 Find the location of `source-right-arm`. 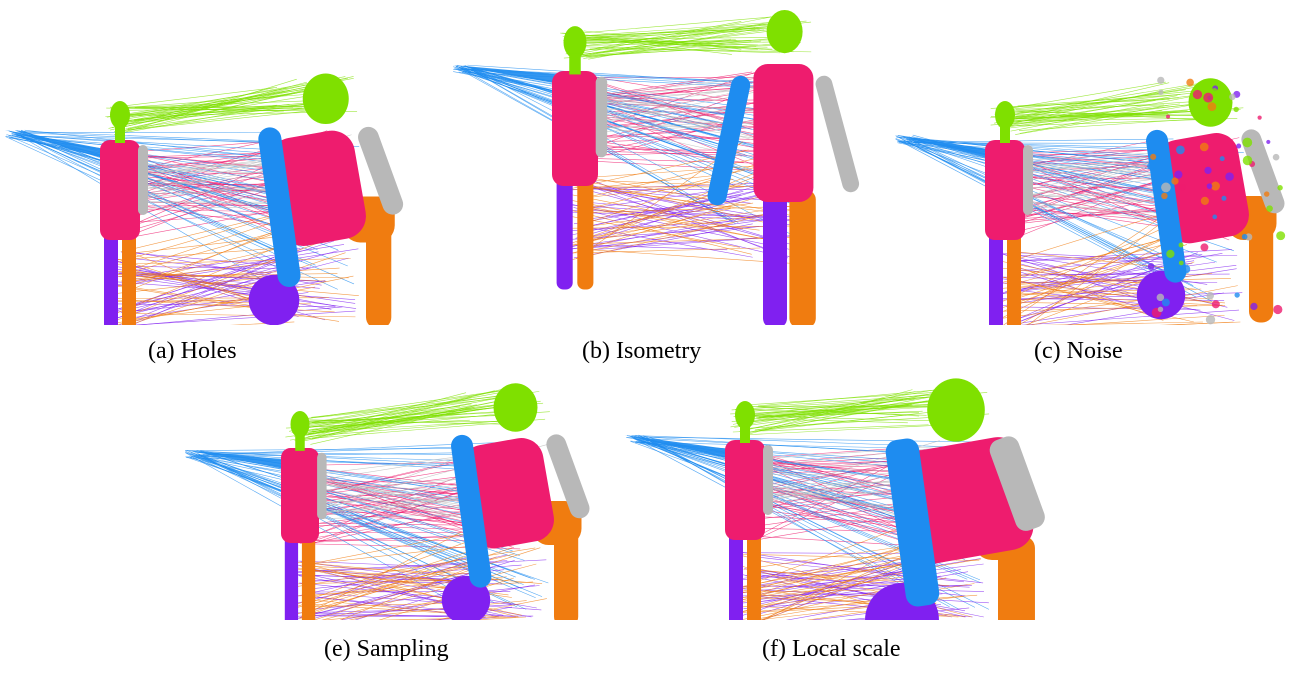

source-right-arm is located at coordinates (1028, 180).